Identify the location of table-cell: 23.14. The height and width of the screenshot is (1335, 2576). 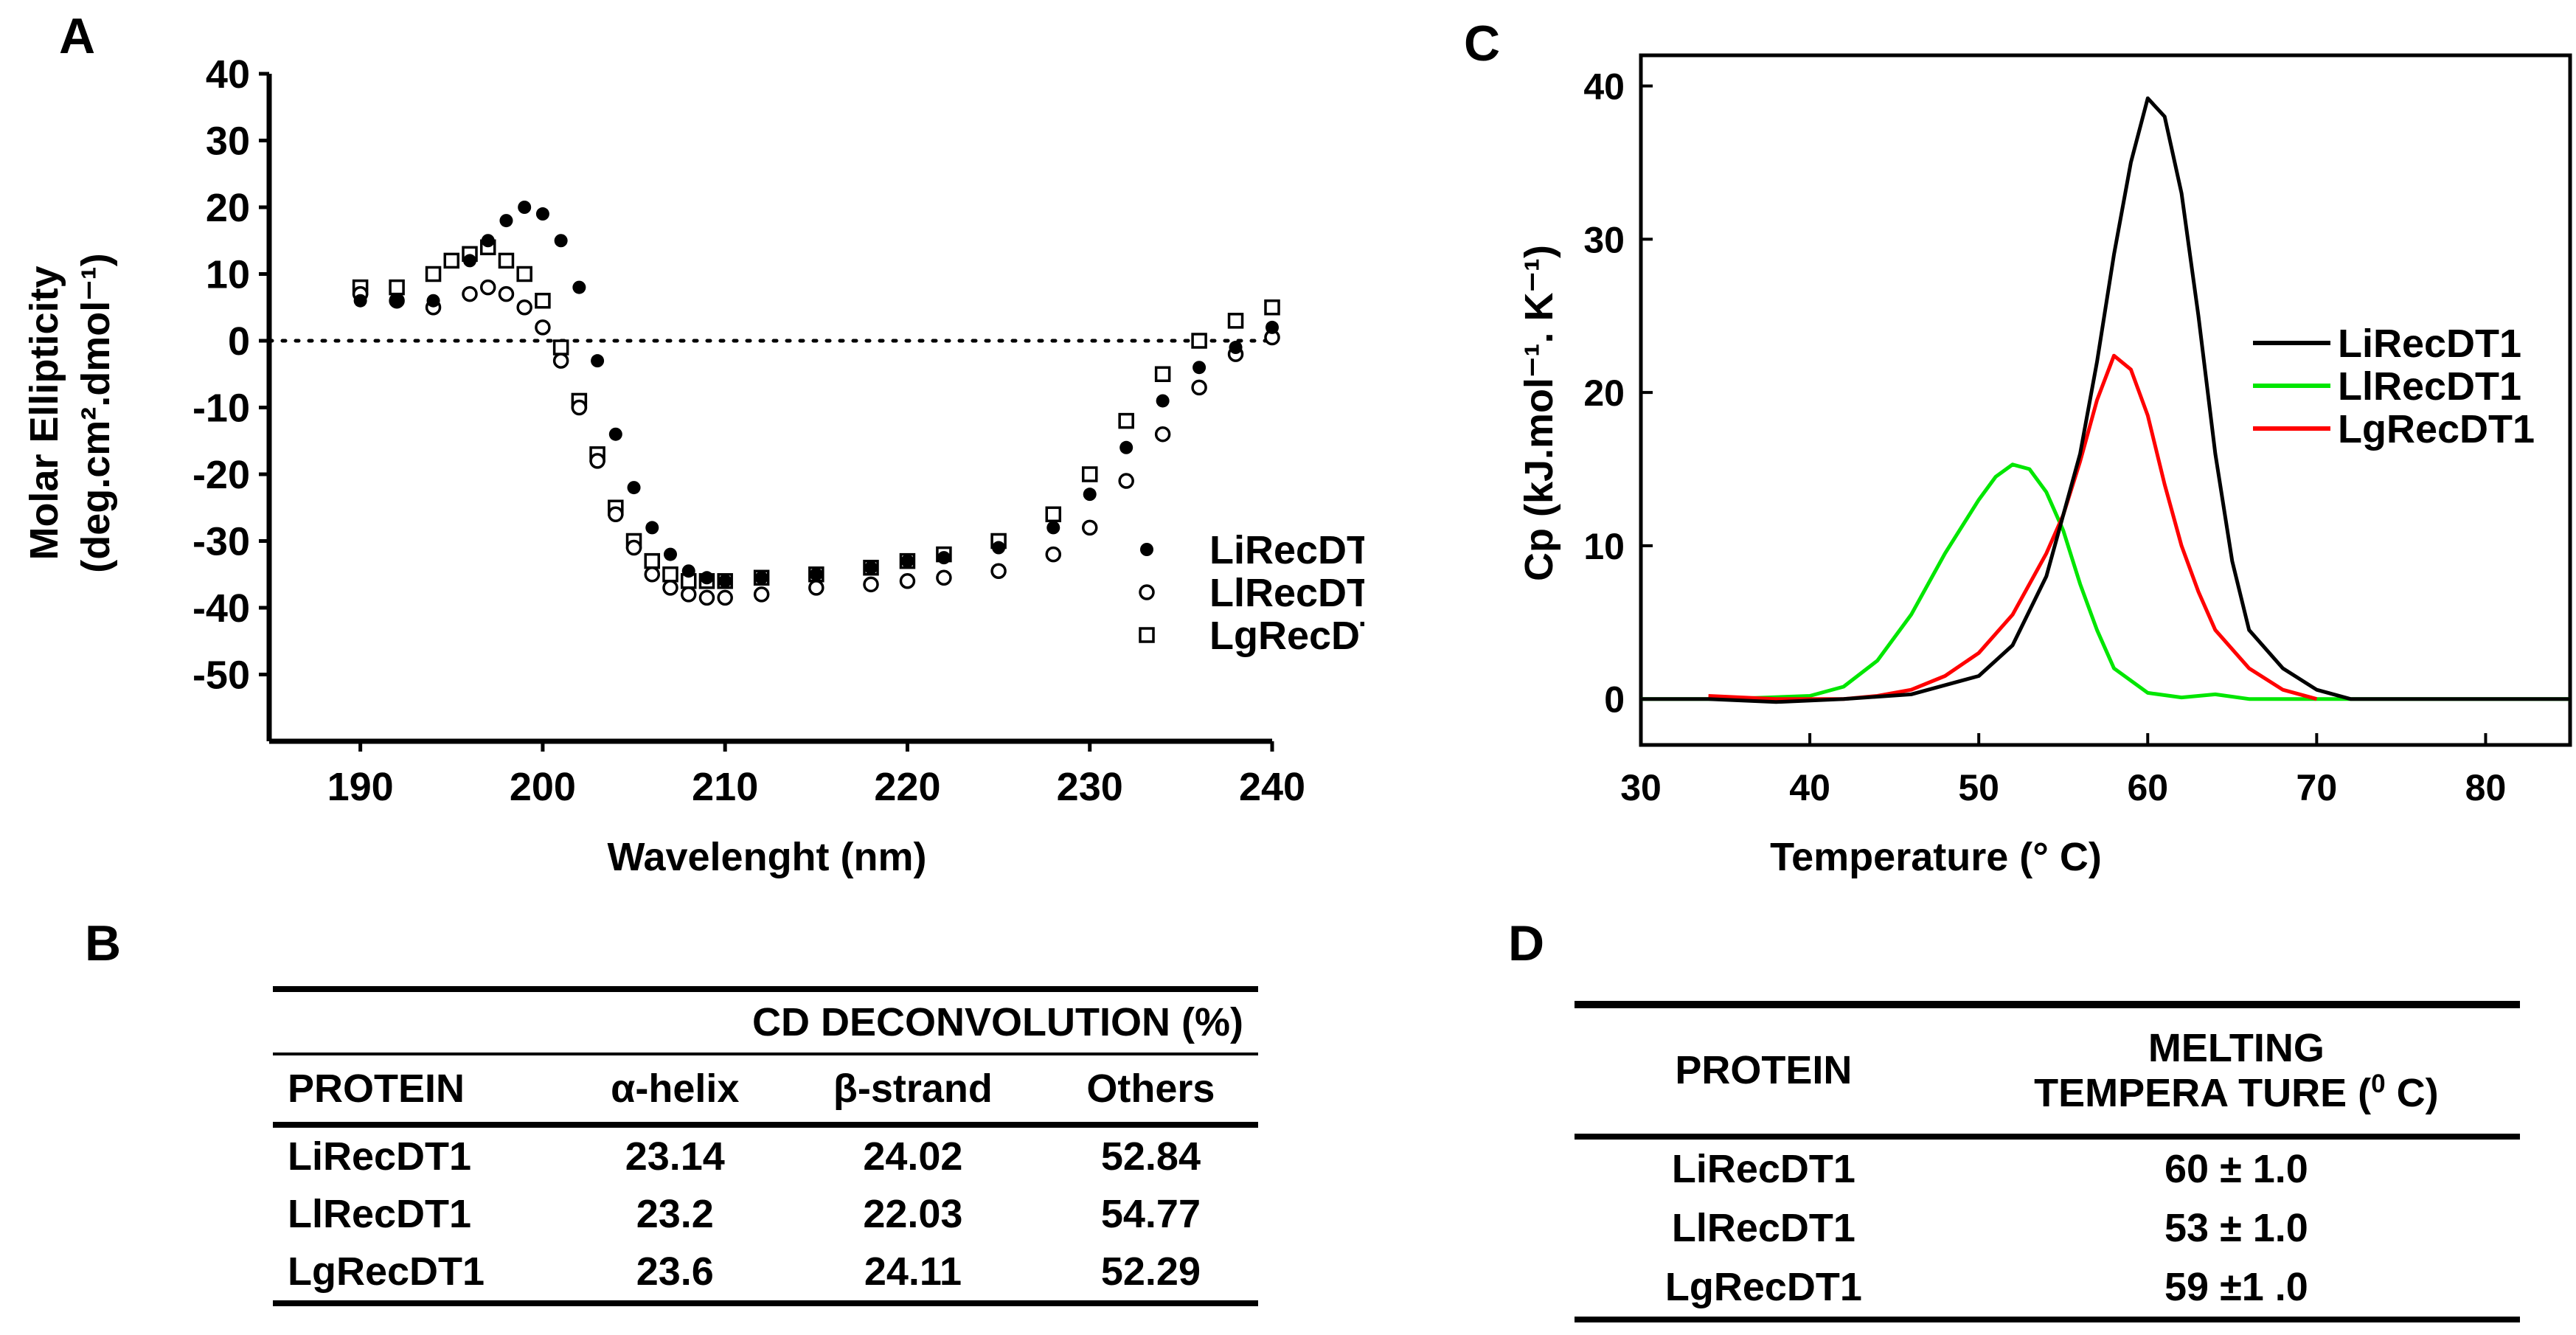
(675, 1156).